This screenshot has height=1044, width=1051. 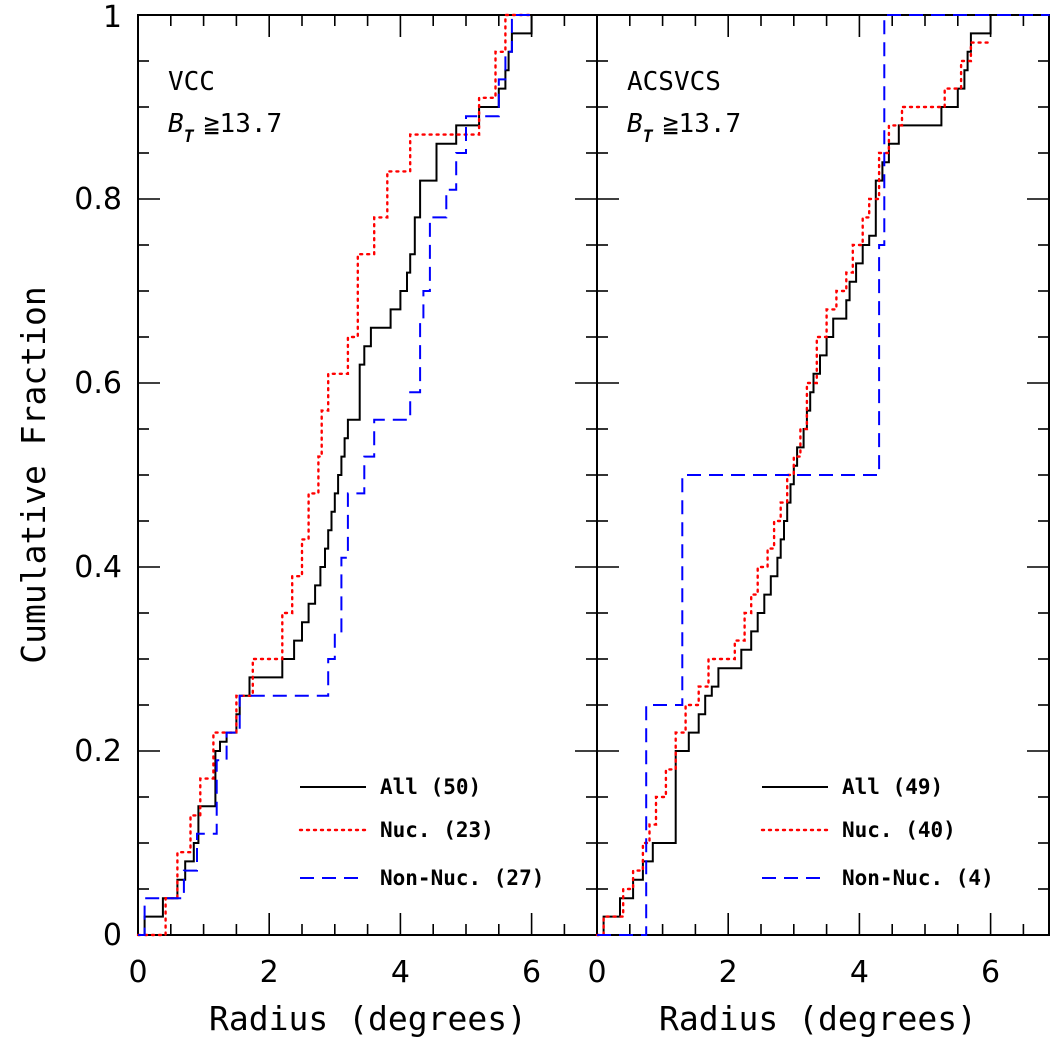 What do you see at coordinates (98, 383) in the screenshot?
I see `y-tick-label: 0.6` at bounding box center [98, 383].